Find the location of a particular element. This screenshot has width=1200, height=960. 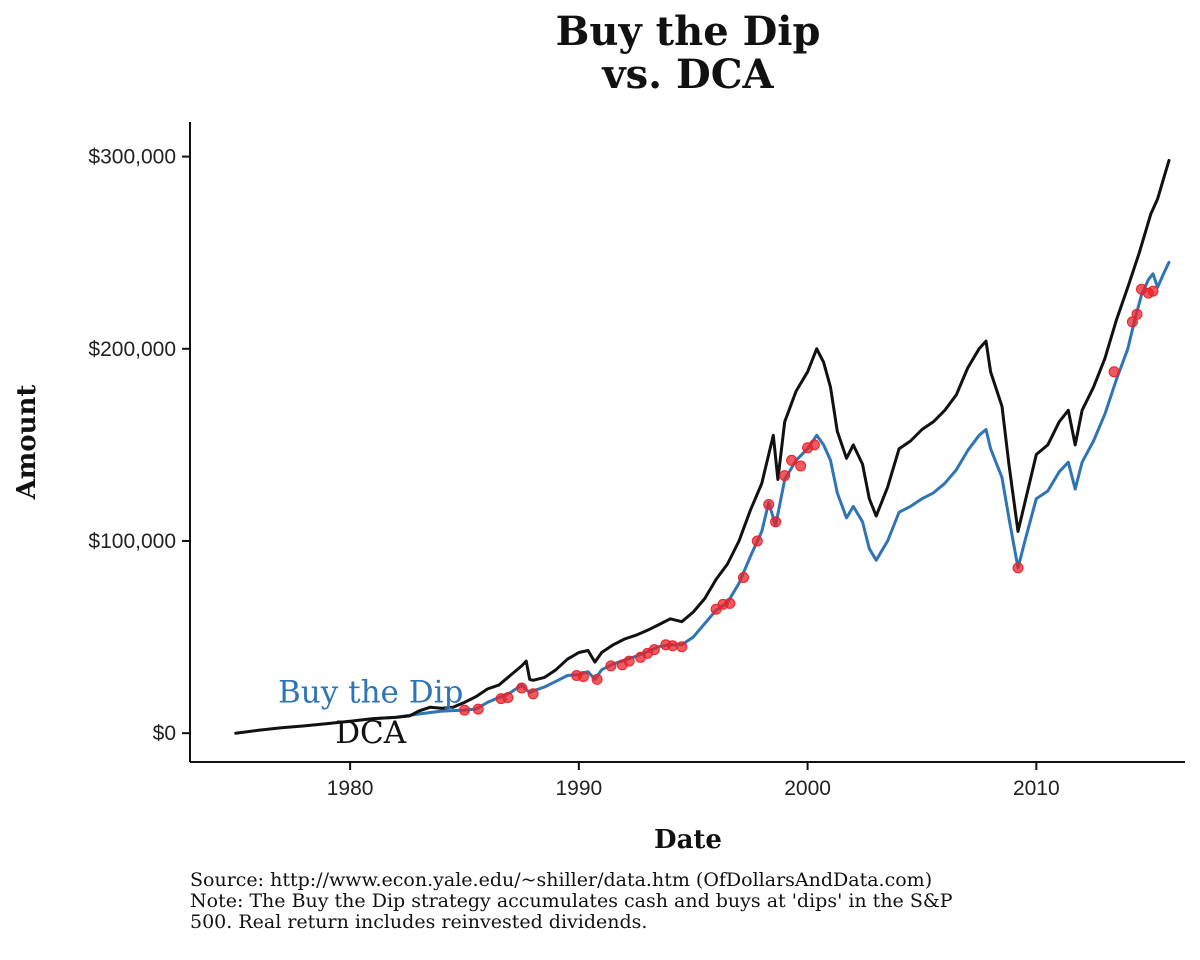

y-tick-label: $100,000 is located at coordinates (132, 541).